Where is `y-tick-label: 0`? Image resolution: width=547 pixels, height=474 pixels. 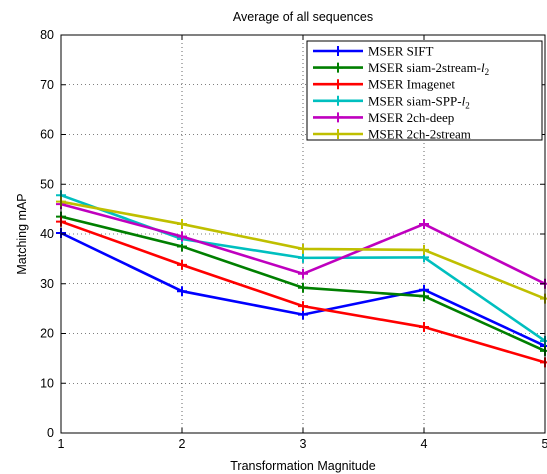 y-tick-label: 0 is located at coordinates (50, 433).